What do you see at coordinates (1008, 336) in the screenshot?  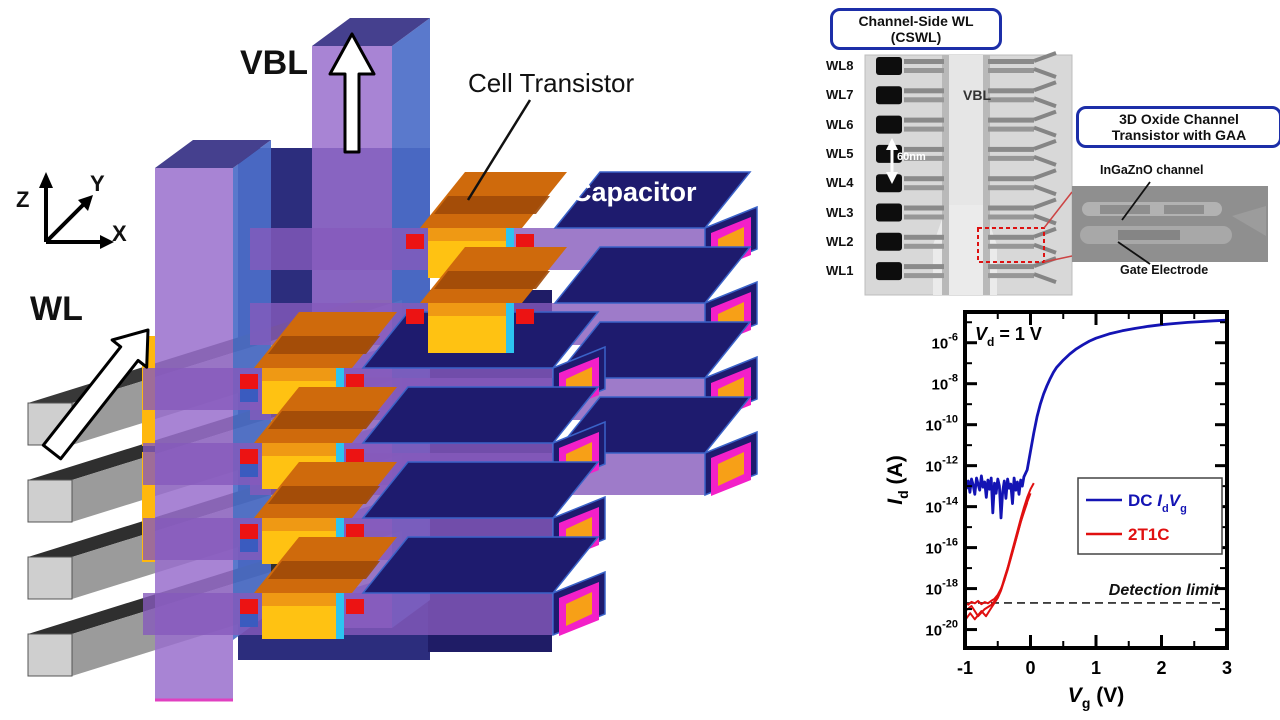 I see `drain-voltage-annotation: Vd = 1 V` at bounding box center [1008, 336].